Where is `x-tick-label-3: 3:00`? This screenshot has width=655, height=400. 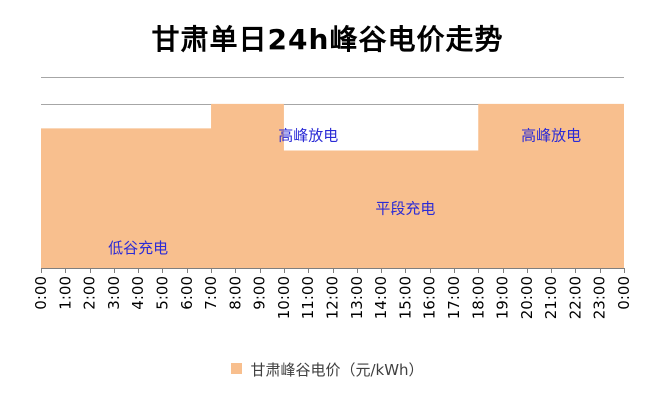
x-tick-label-3: 3:00 is located at coordinates (114, 293).